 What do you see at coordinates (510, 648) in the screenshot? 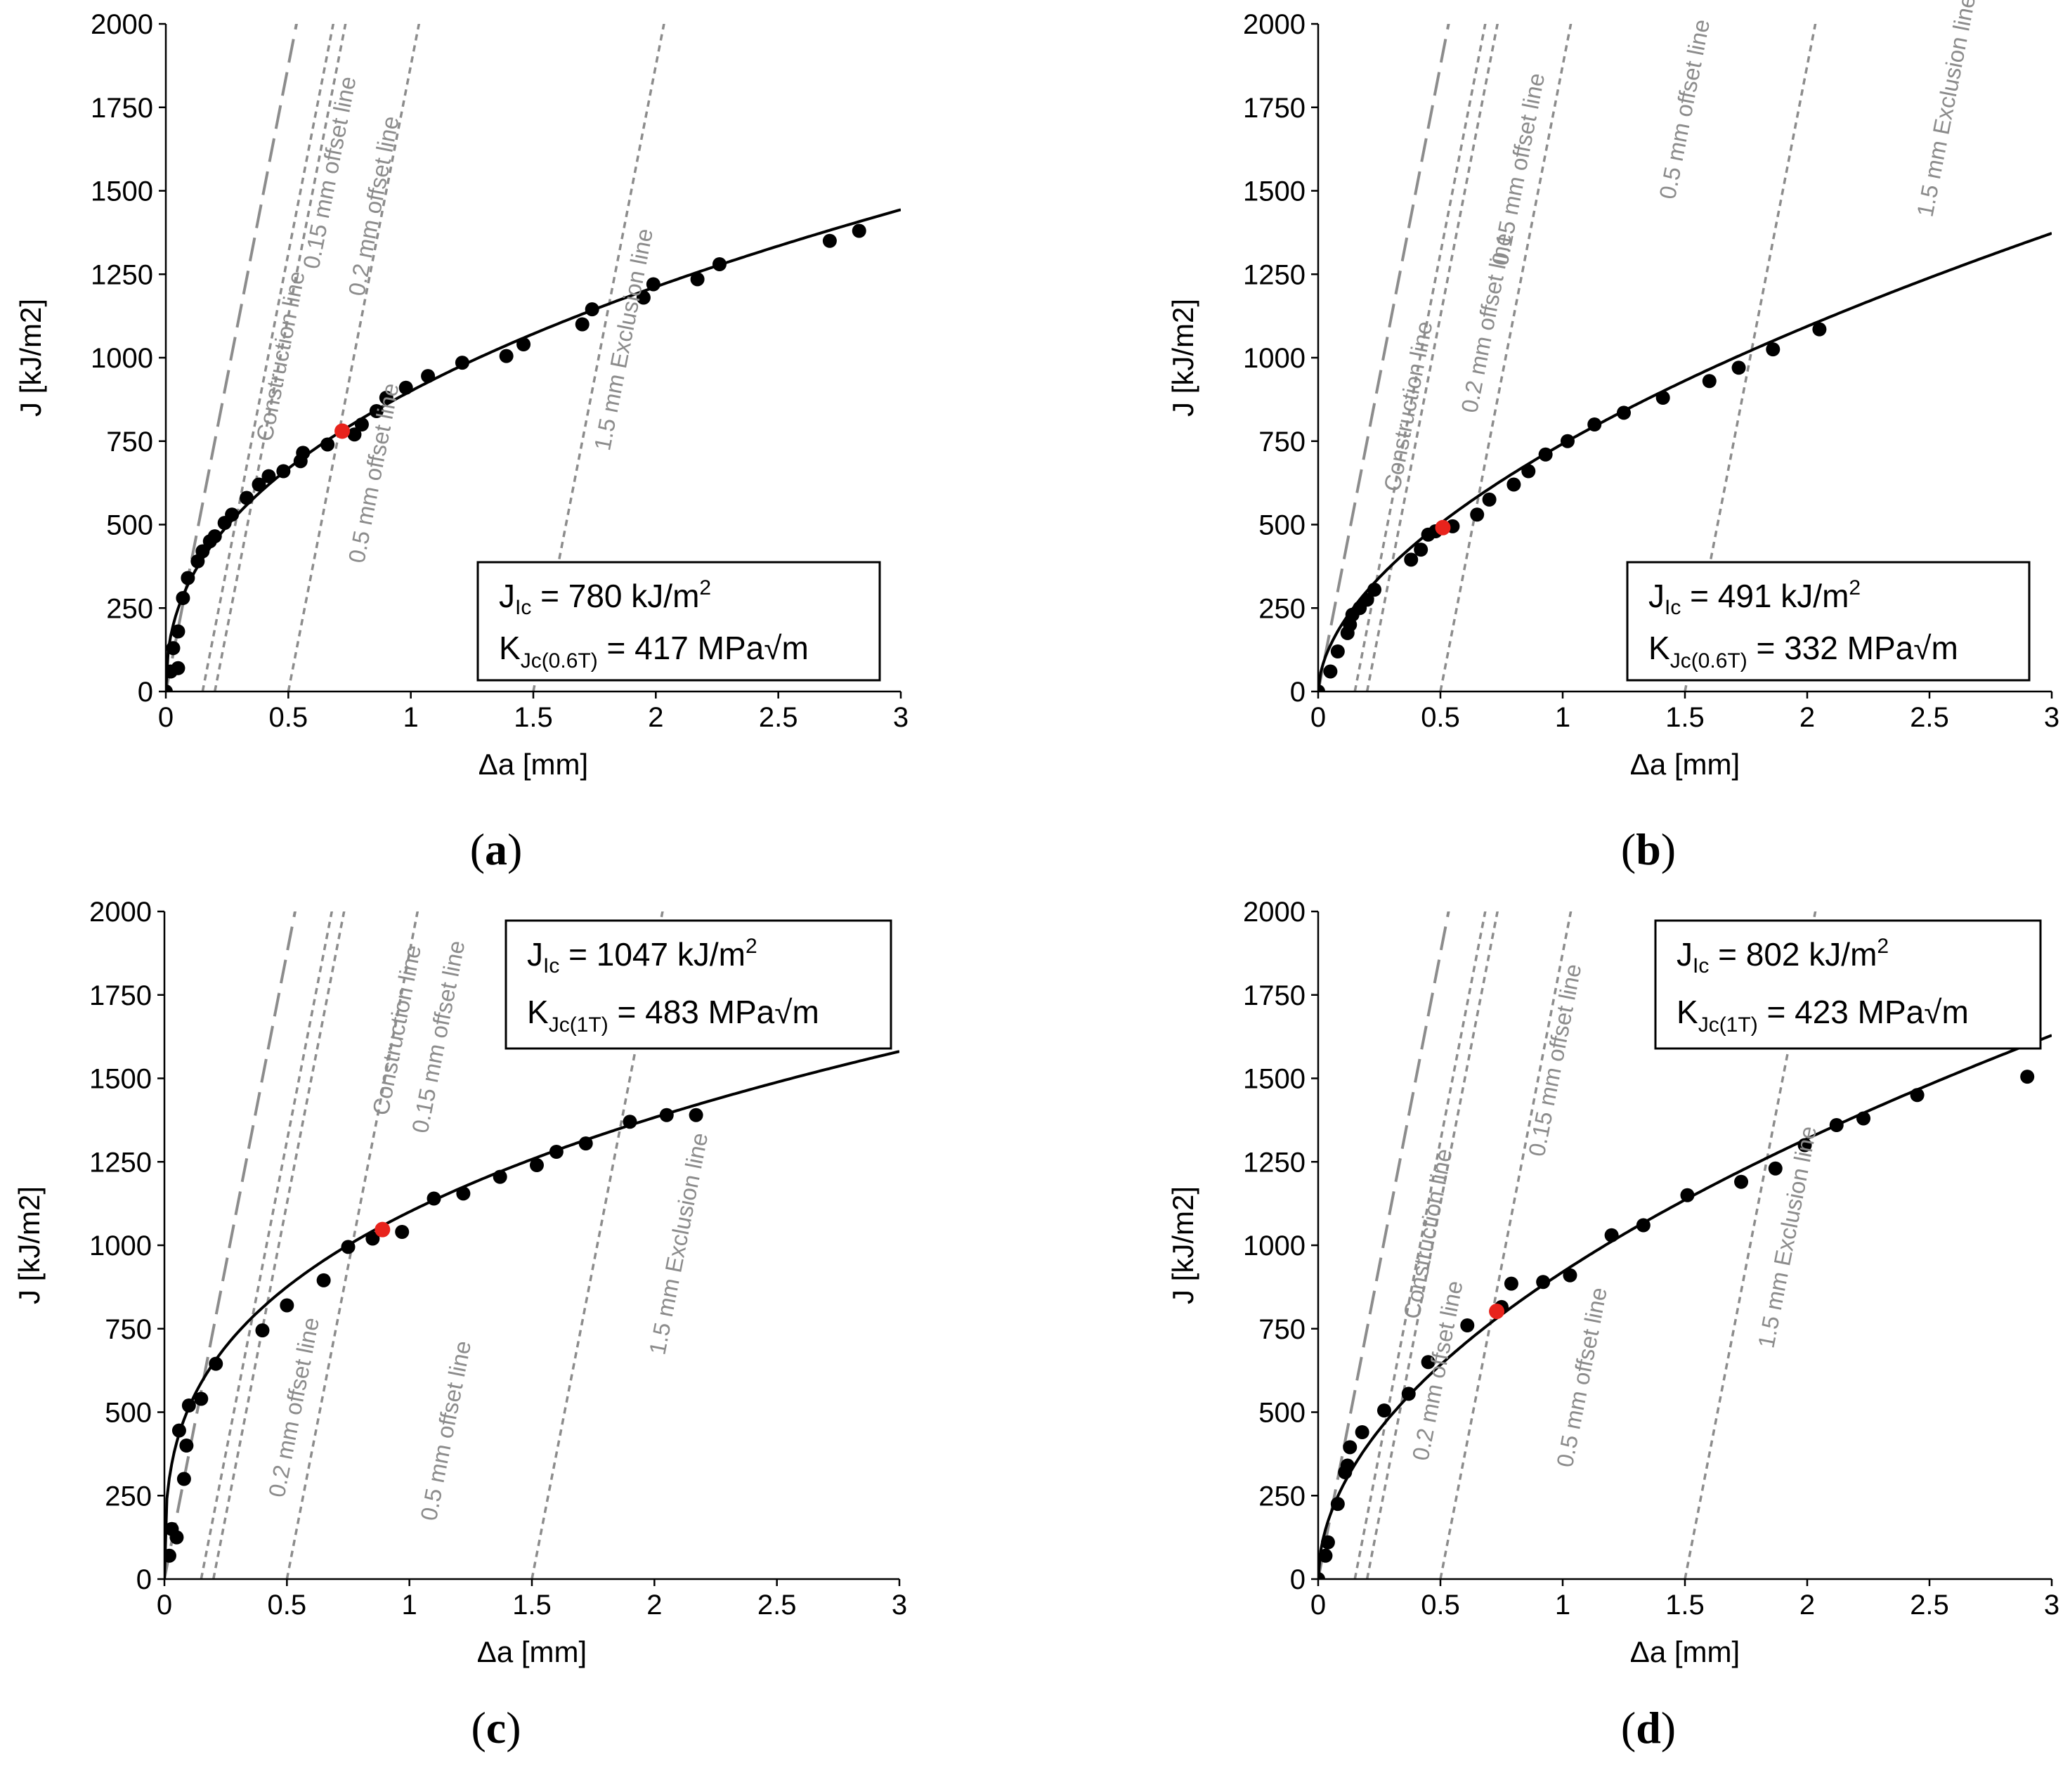
I see `kjc-symbol: K` at bounding box center [510, 648].